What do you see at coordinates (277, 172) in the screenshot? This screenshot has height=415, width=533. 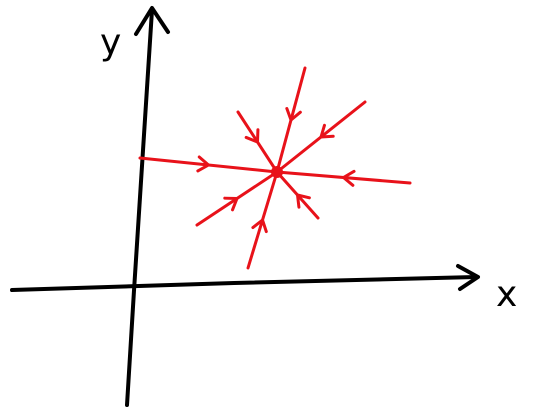 I see `stable-node` at bounding box center [277, 172].